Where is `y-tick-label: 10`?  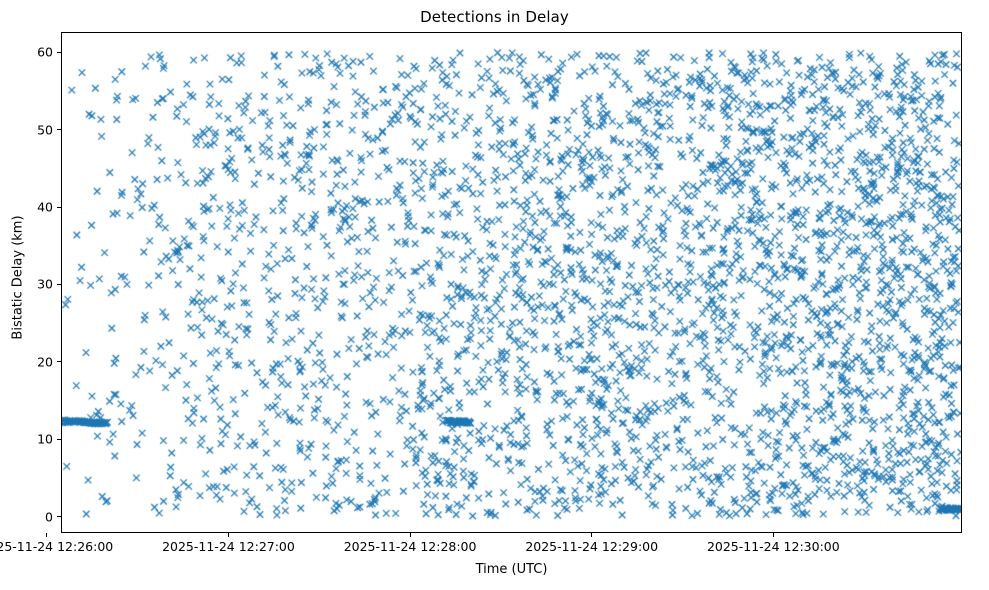 y-tick-label: 10 is located at coordinates (45, 439).